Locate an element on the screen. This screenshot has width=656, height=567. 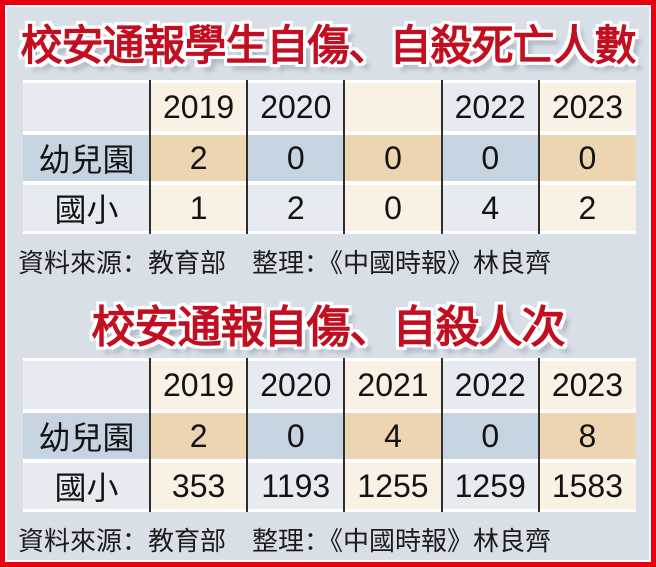
data-cell: 353 is located at coordinates (199, 486).